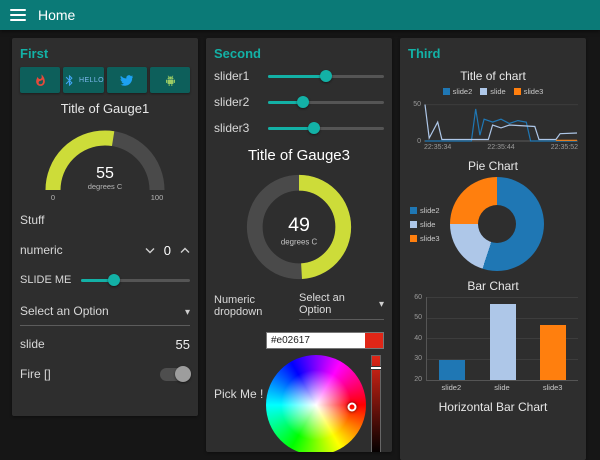  What do you see at coordinates (290, 340) in the screenshot?
I see `hex-value: #e02617` at bounding box center [290, 340].